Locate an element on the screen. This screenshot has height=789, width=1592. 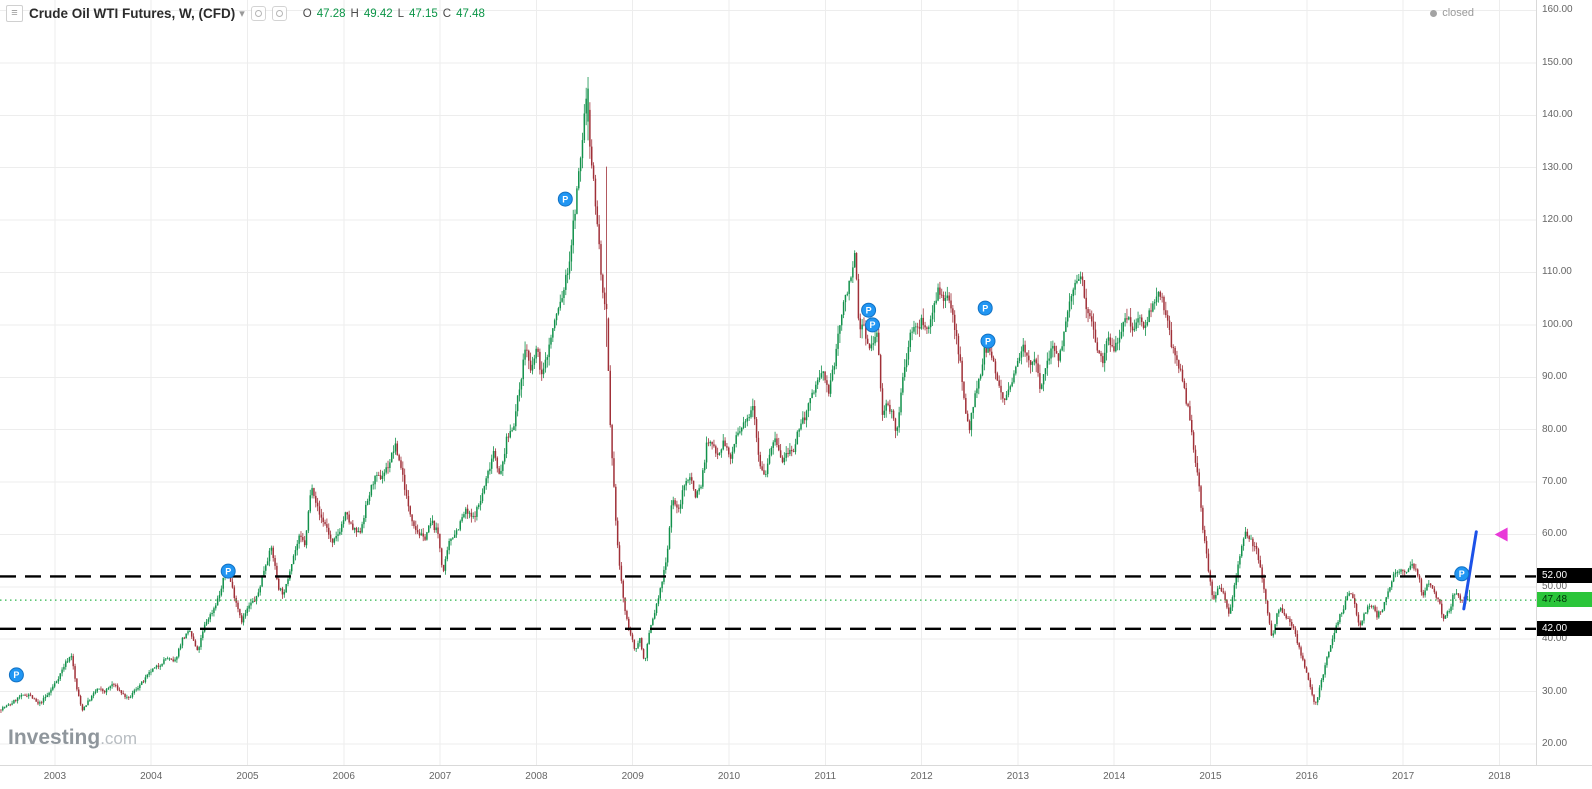
investing-watermark: Investing.com is located at coordinates (72, 738).